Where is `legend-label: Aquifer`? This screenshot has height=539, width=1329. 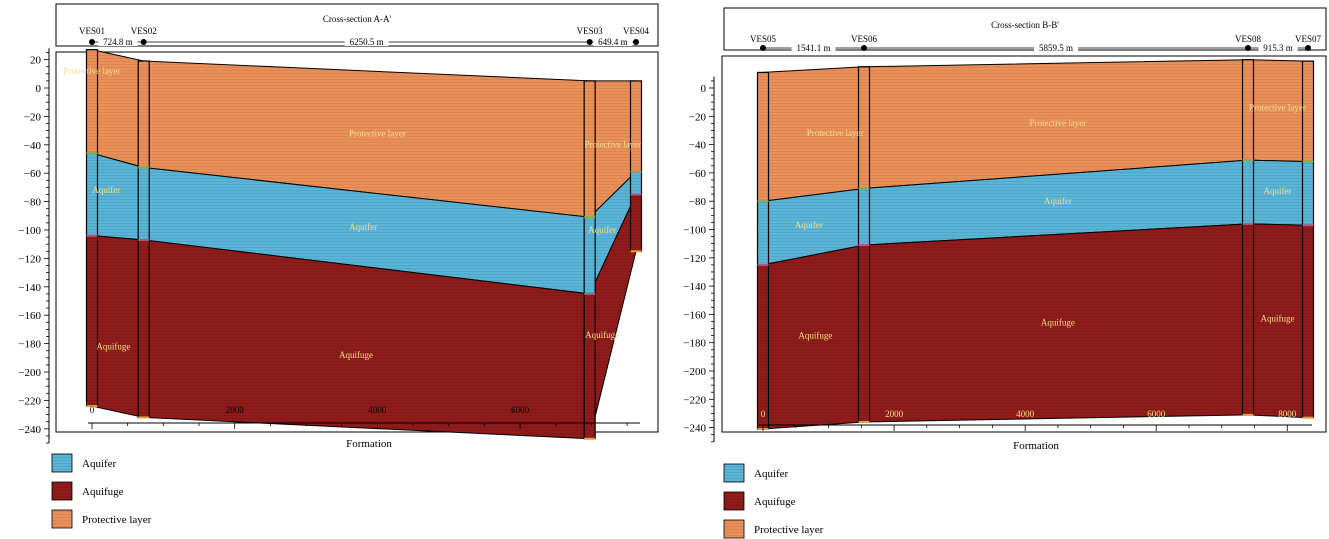
legend-label: Aquifer is located at coordinates (99, 464).